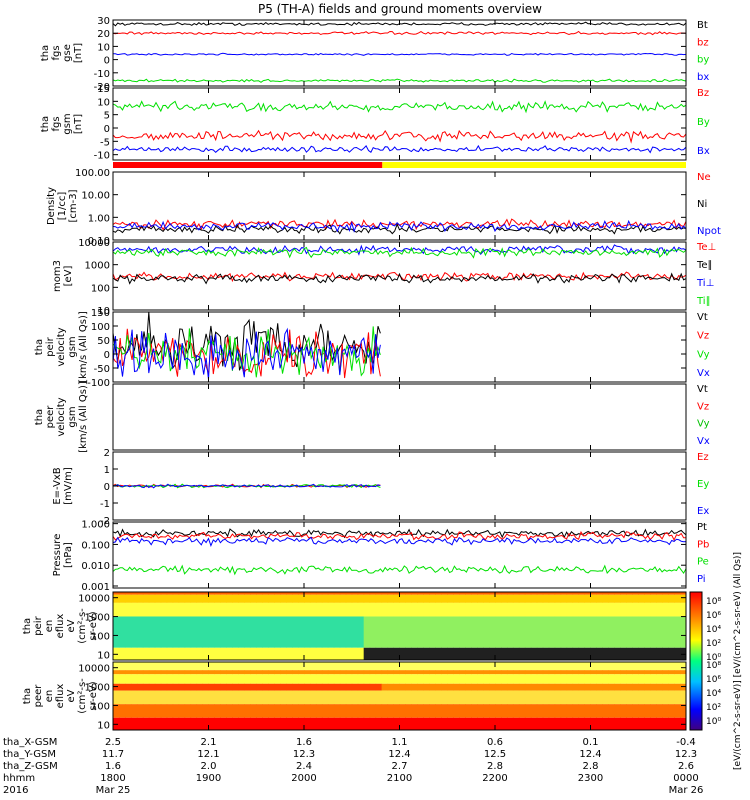 The width and height of the screenshot is (750, 800). Describe the element at coordinates (93, 695) in the screenshot. I see `ylabel-line: sr-eV)` at that location.